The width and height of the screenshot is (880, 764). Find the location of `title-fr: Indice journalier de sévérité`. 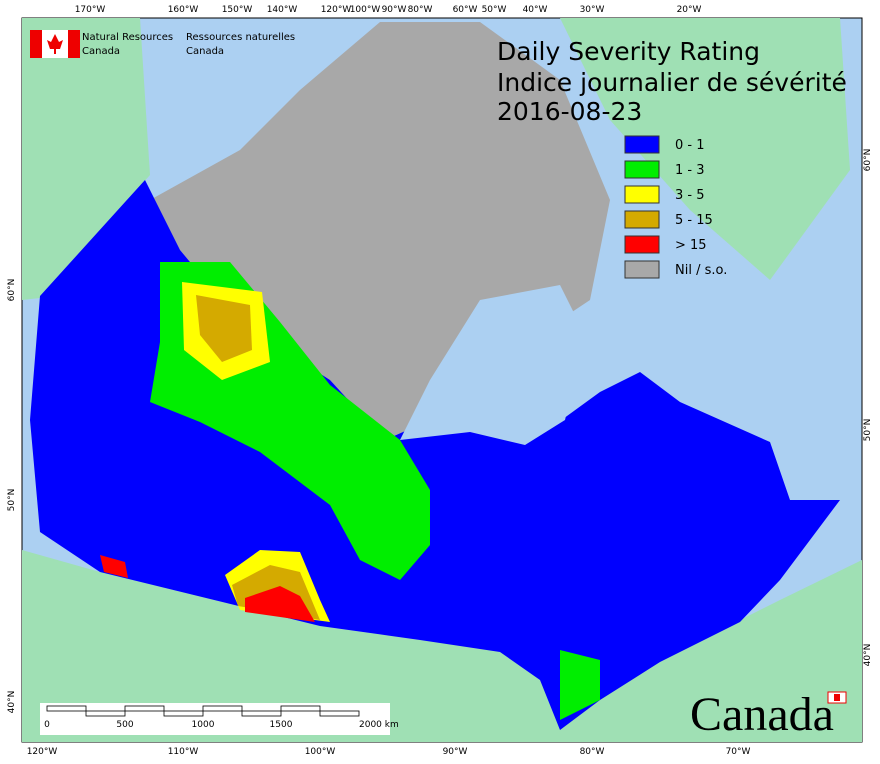

title-fr: Indice journalier de sévérité is located at coordinates (672, 82).